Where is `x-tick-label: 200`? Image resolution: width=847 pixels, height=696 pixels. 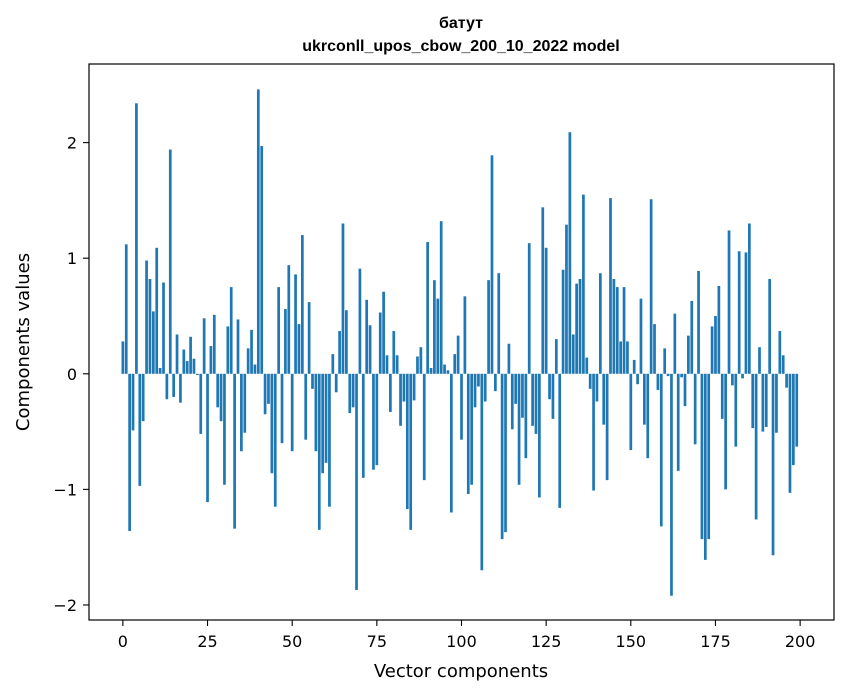 x-tick-label: 200 is located at coordinates (800, 641).